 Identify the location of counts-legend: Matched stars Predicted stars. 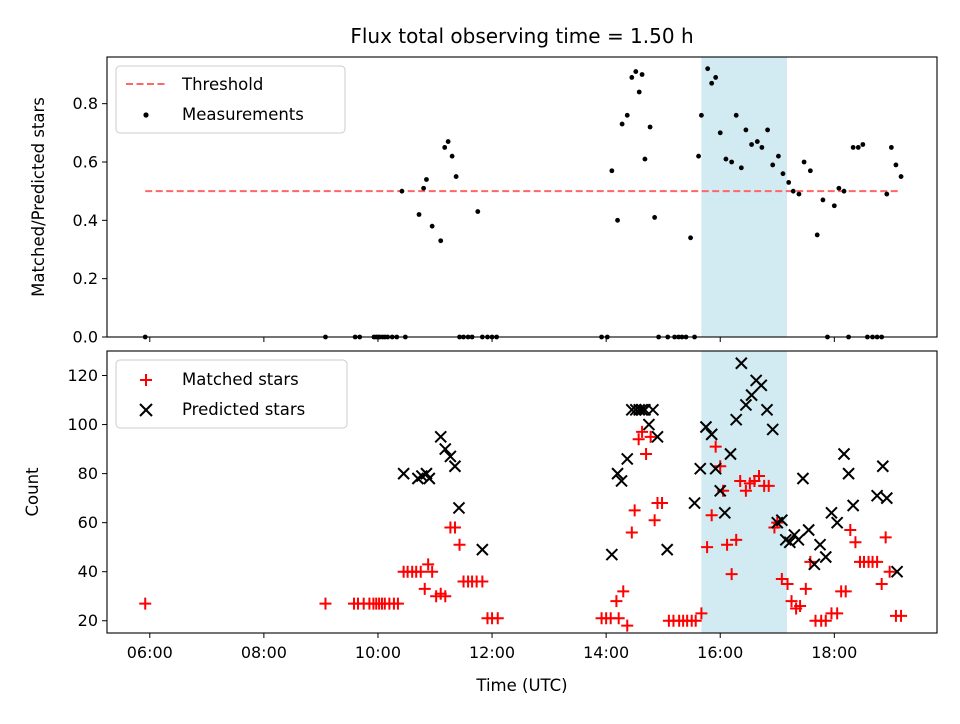
(231, 394).